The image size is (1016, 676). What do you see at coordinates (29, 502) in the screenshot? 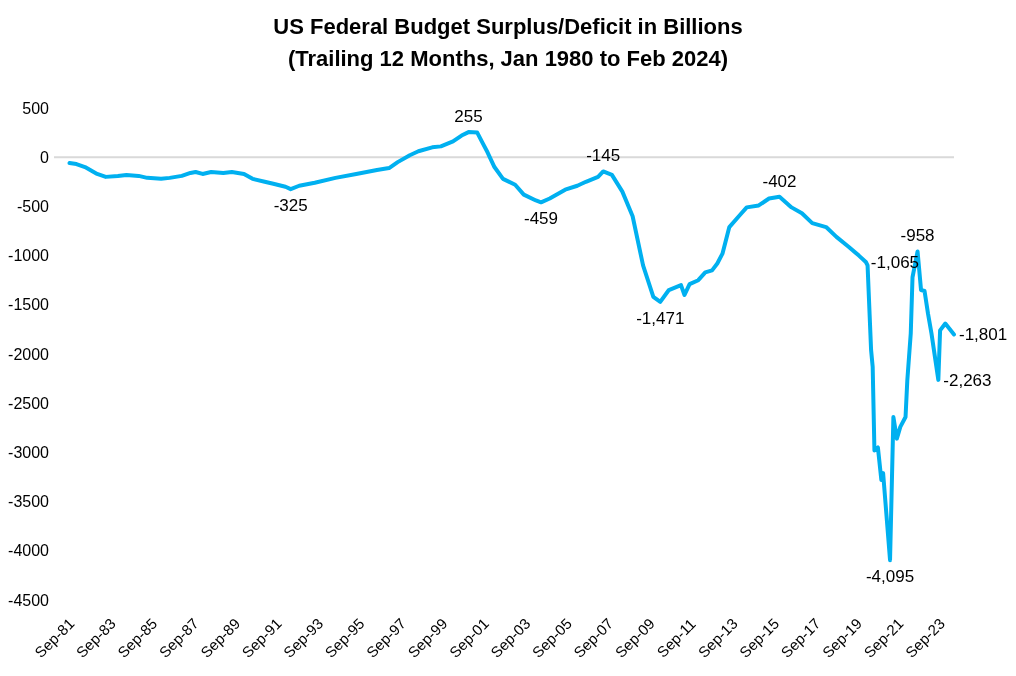
I see `y-tick-label: -3500` at bounding box center [29, 502].